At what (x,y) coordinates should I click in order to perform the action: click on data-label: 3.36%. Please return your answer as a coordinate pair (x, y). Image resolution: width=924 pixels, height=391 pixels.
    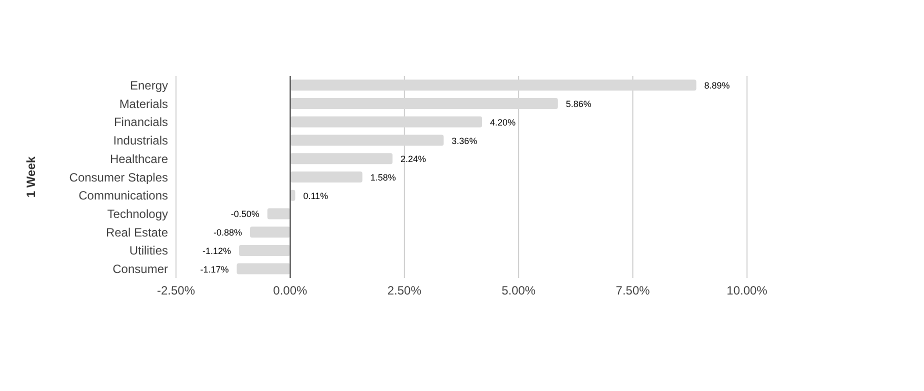
    Looking at the image, I should click on (465, 141).